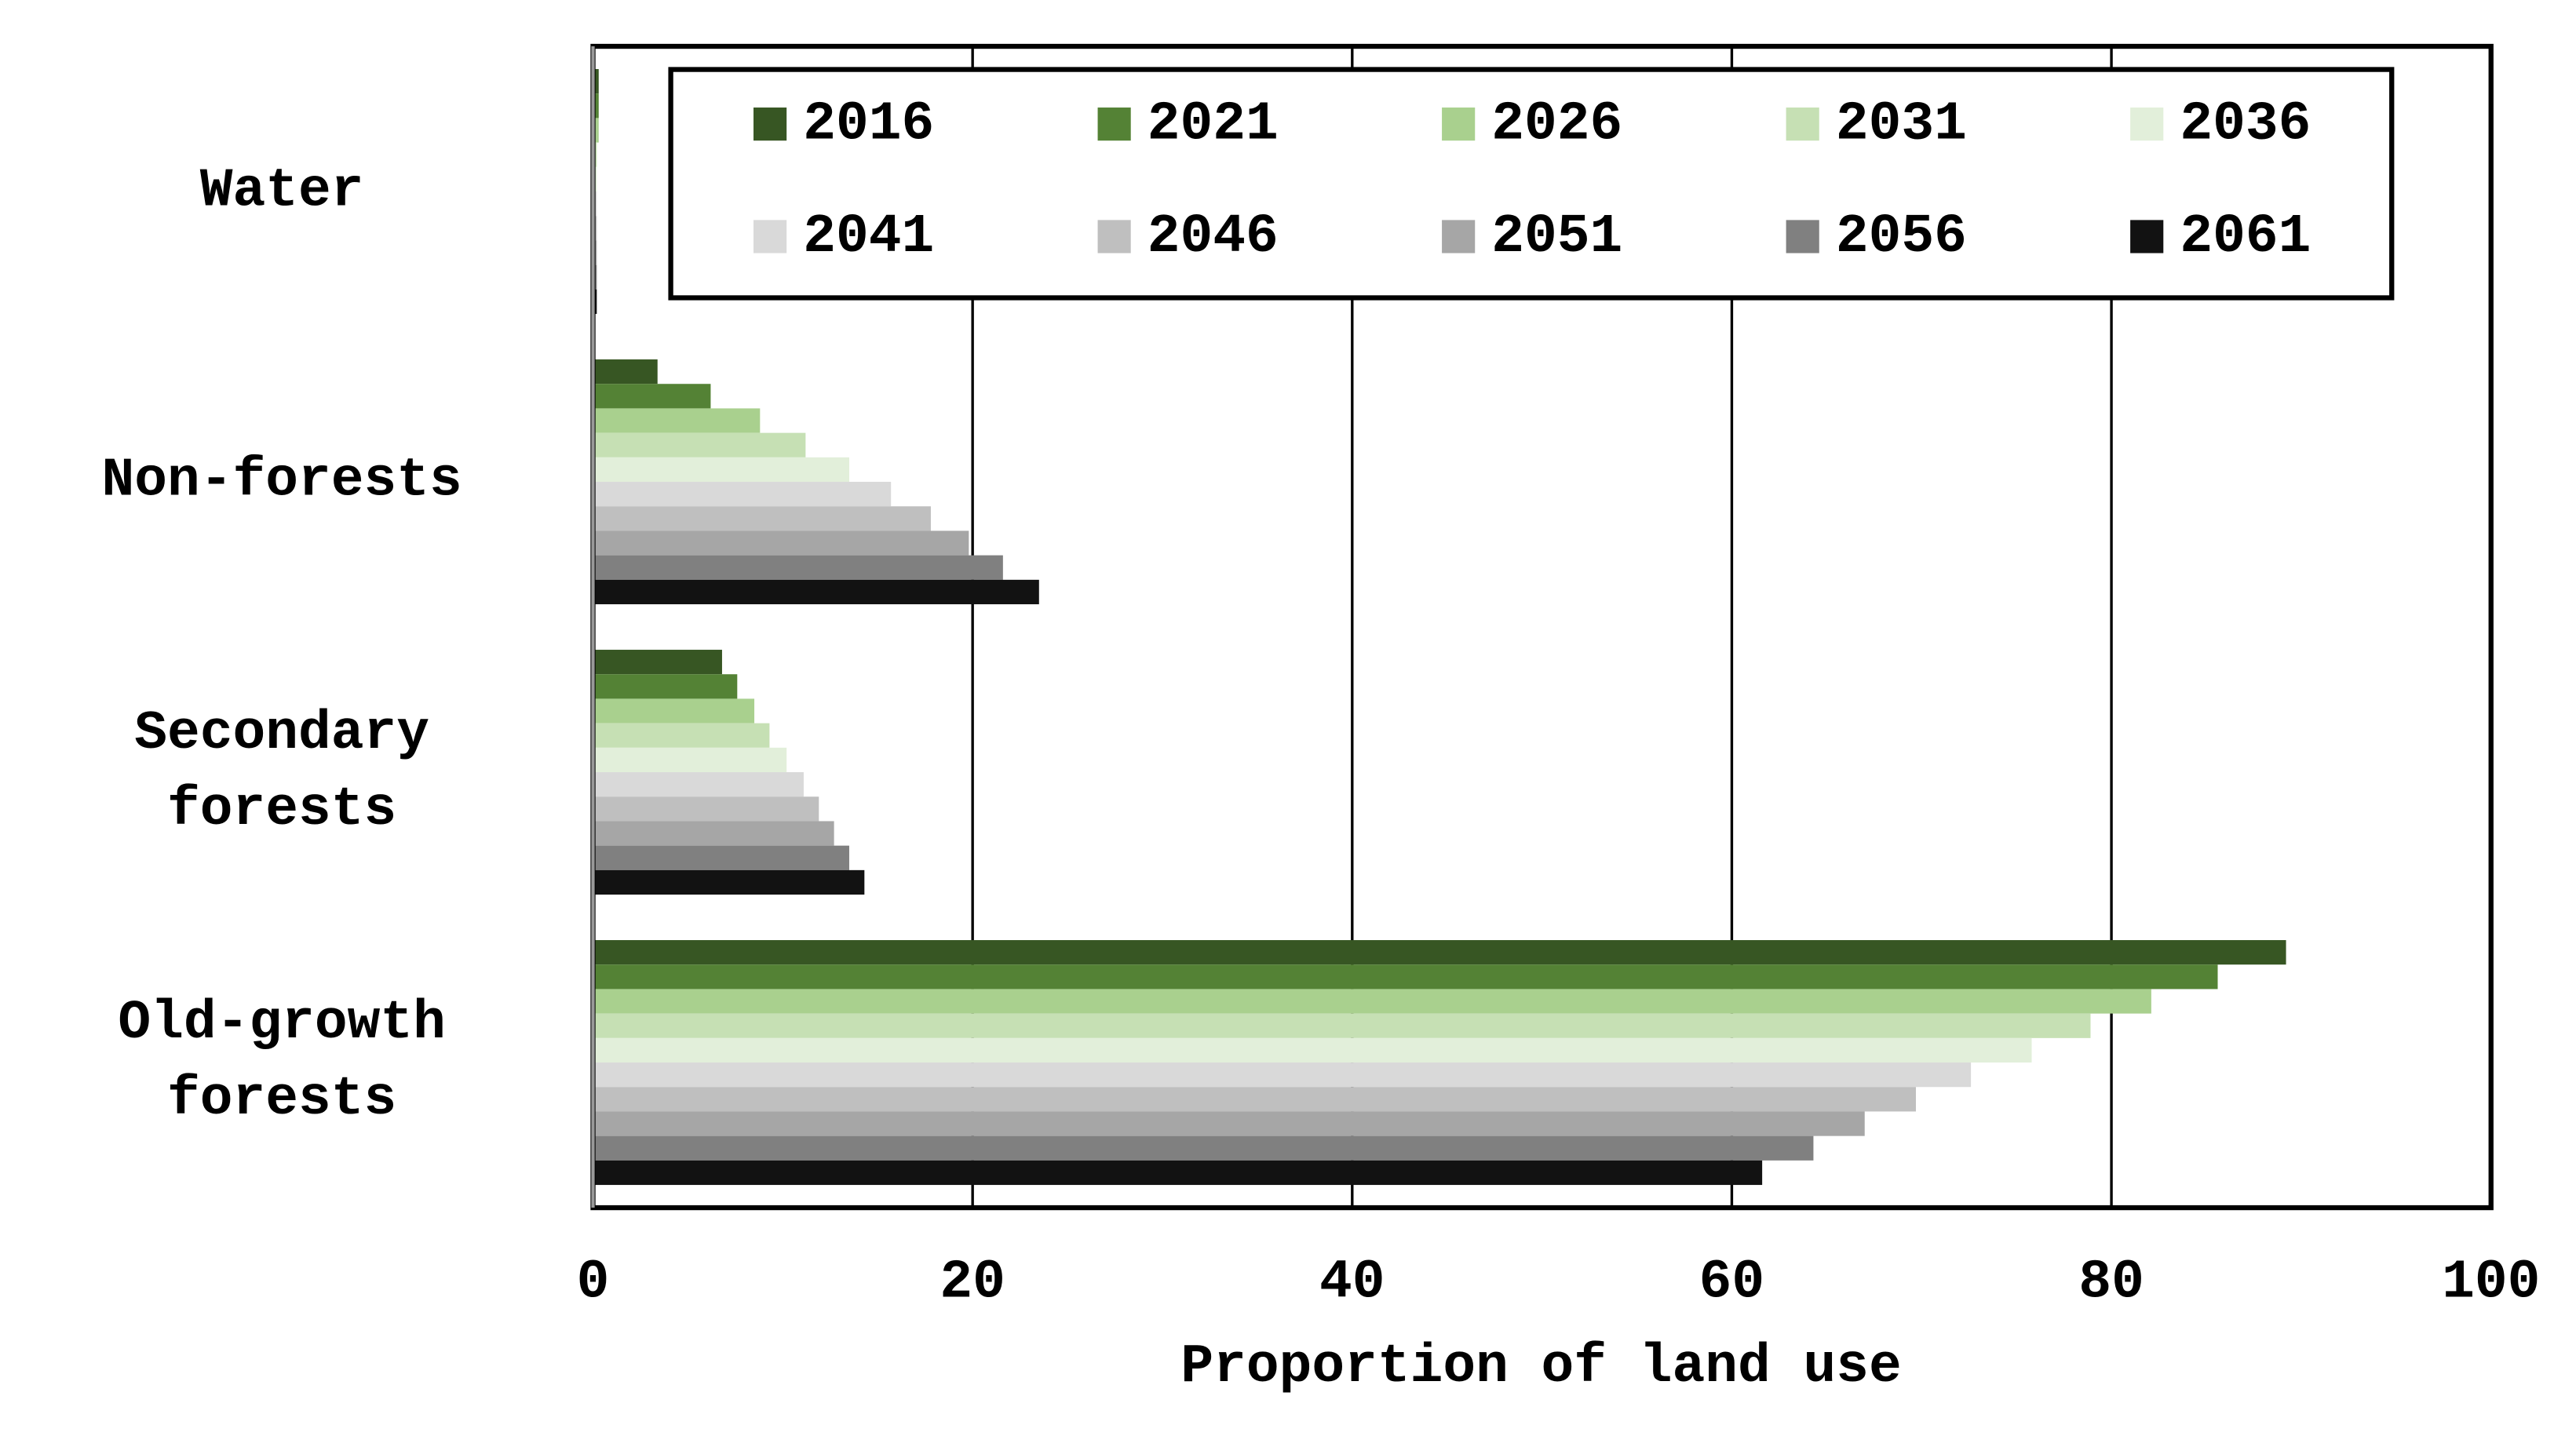 This screenshot has height=1436, width=2576. Describe the element at coordinates (1901, 237) in the screenshot. I see `legend-label: 2056` at that location.